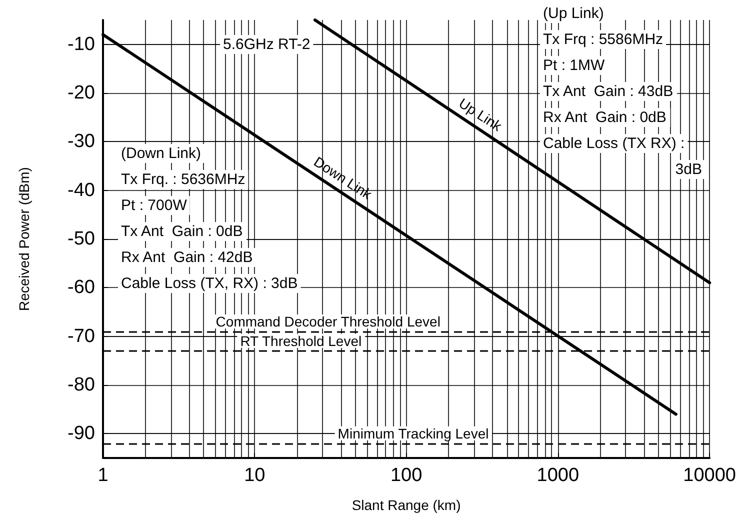 The width and height of the screenshot is (739, 527). Describe the element at coordinates (81, 44) in the screenshot. I see `y-tick-label: -10` at that location.